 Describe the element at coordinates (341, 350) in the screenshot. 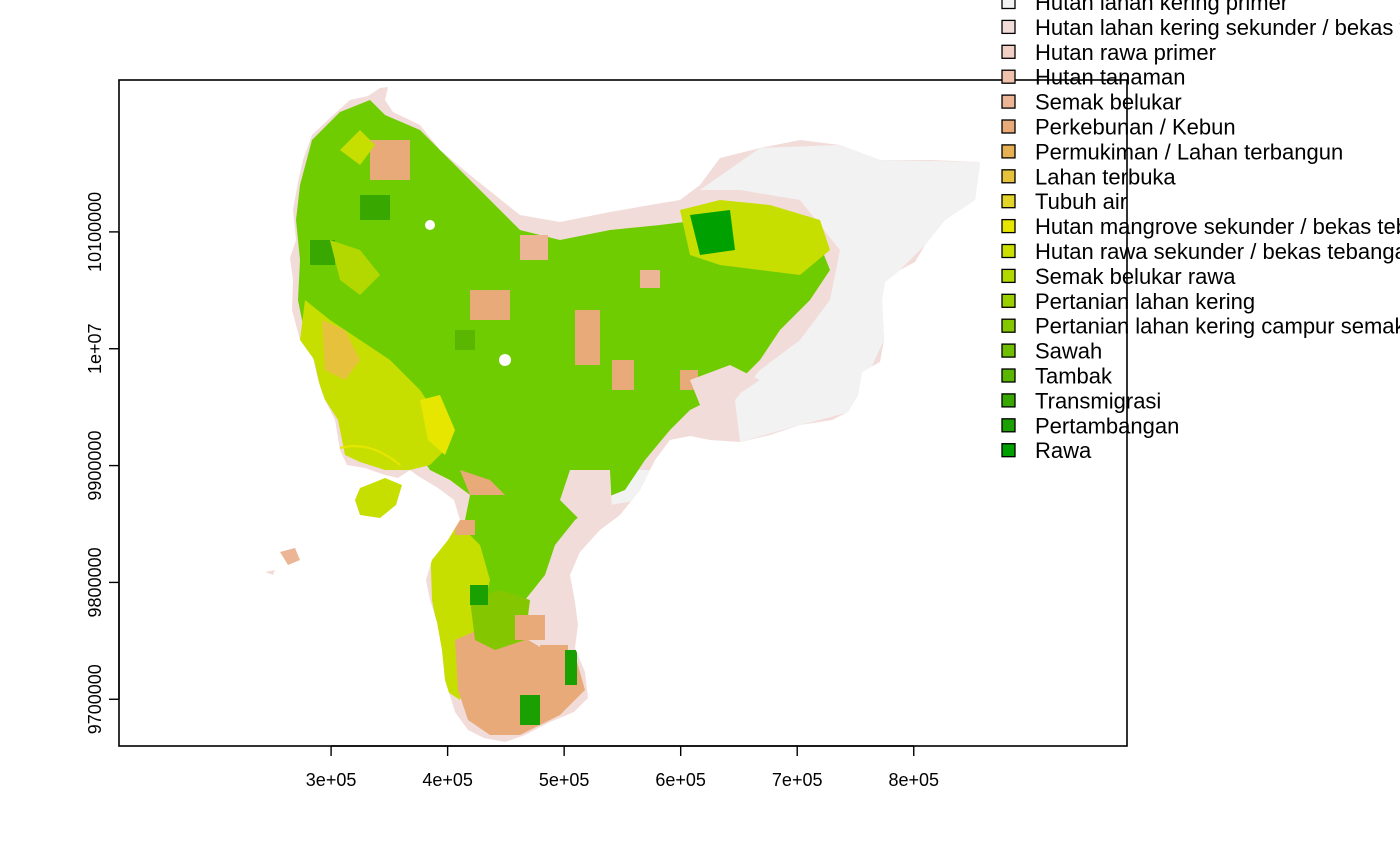

I see `zone-open-land-west` at that location.